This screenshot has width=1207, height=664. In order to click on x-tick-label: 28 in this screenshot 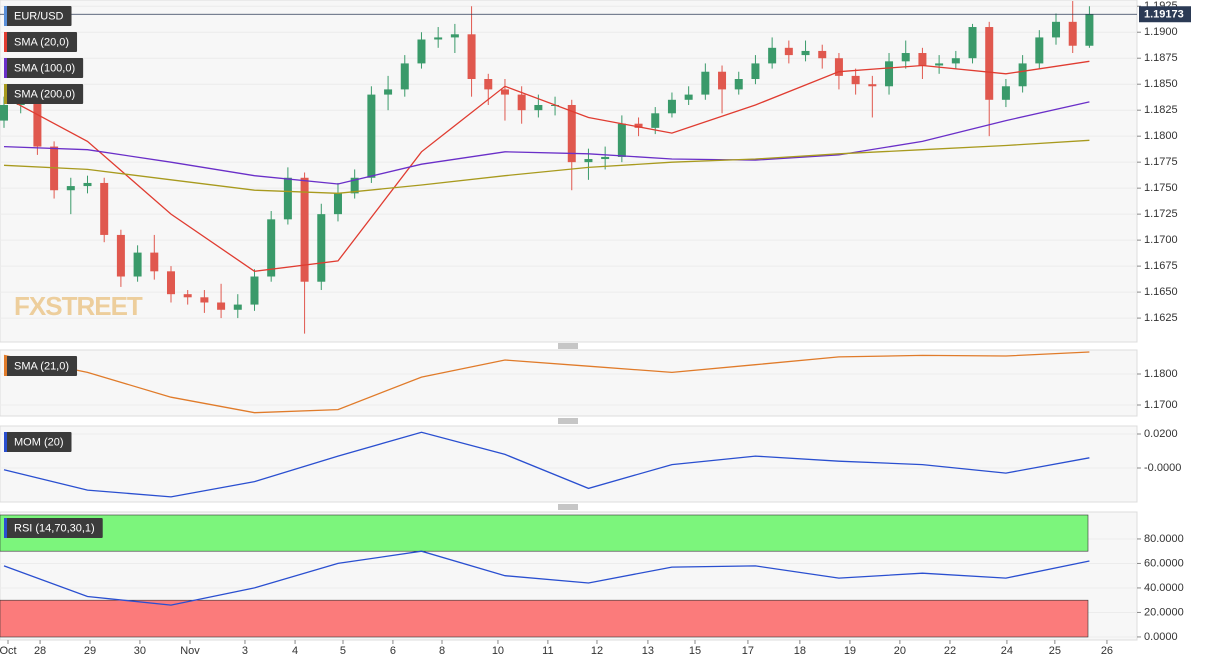, I will do `click(40, 651)`.